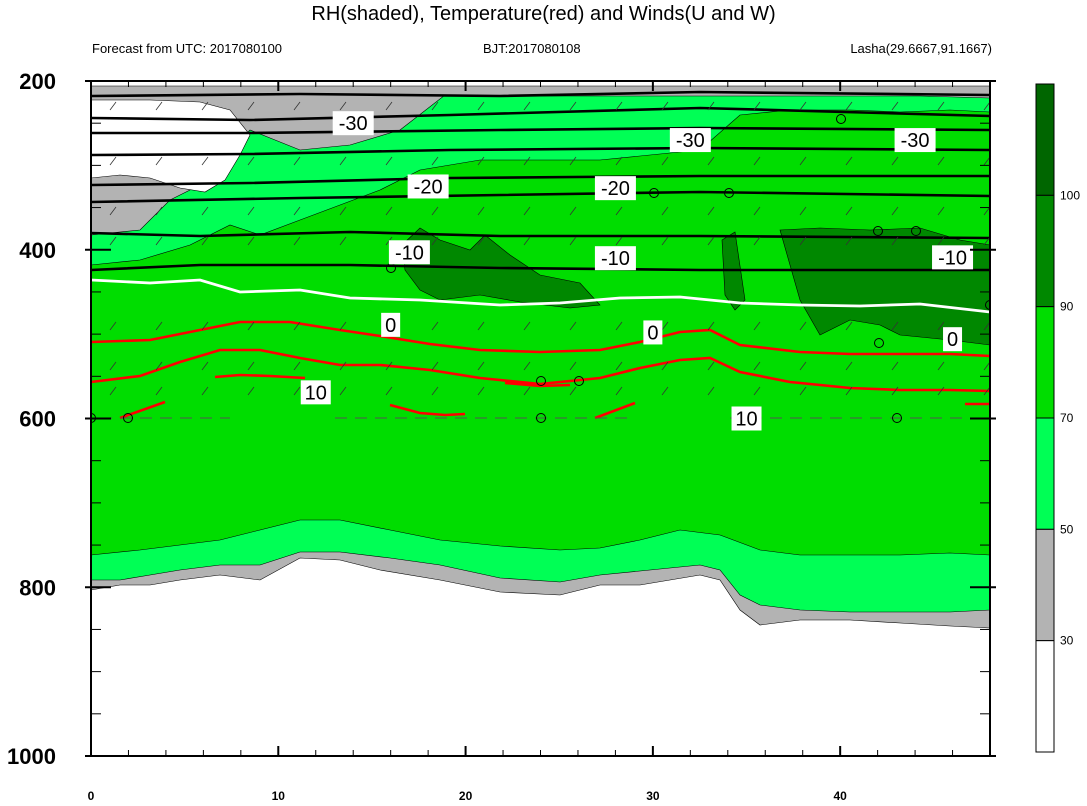  I want to click on x-tick-label: 40, so click(840, 796).